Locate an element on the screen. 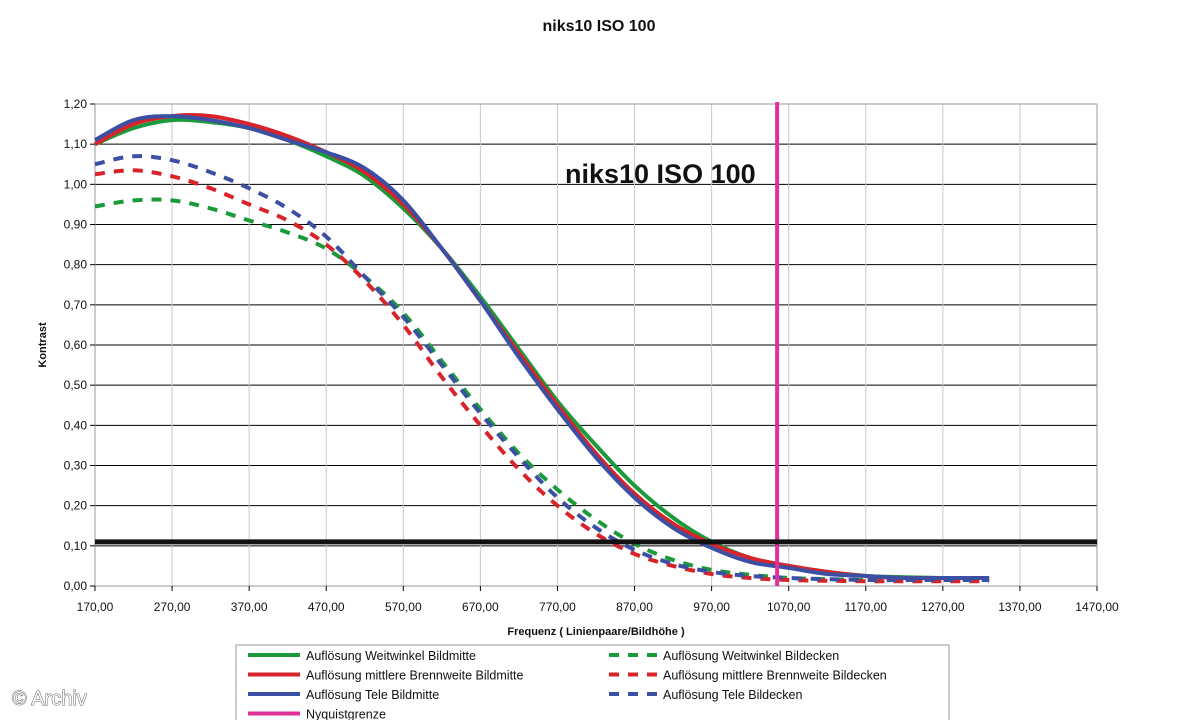 The image size is (1199, 720). chart-annotation: niks10 ISO 100 is located at coordinates (660, 174).